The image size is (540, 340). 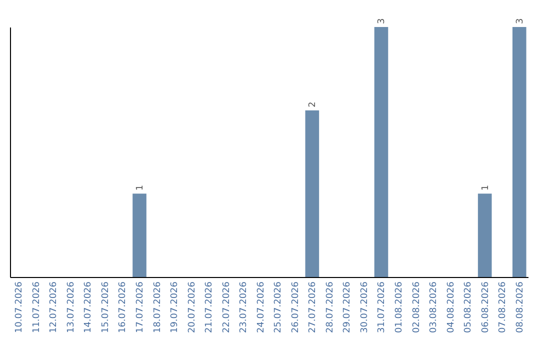 What do you see at coordinates (54, 307) in the screenshot?
I see `x-tick-label: 12.07.2026` at bounding box center [54, 307].